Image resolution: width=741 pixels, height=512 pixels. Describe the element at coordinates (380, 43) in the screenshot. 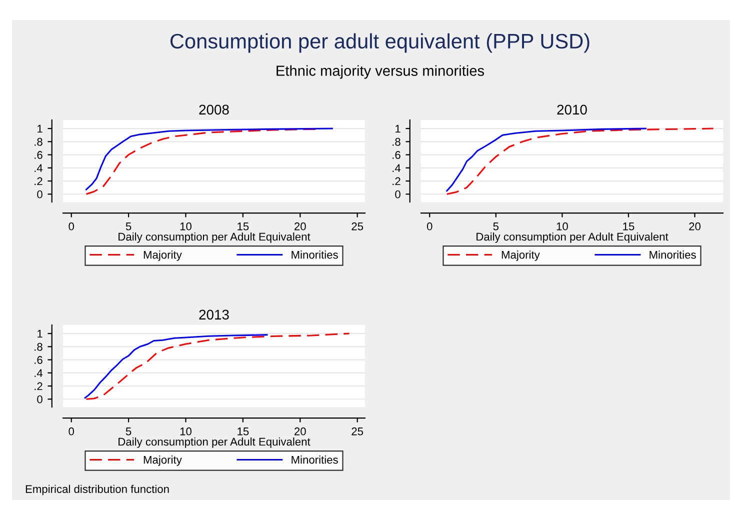

I see `text: Consumption per adult equivalent (PPP USD)` at that location.